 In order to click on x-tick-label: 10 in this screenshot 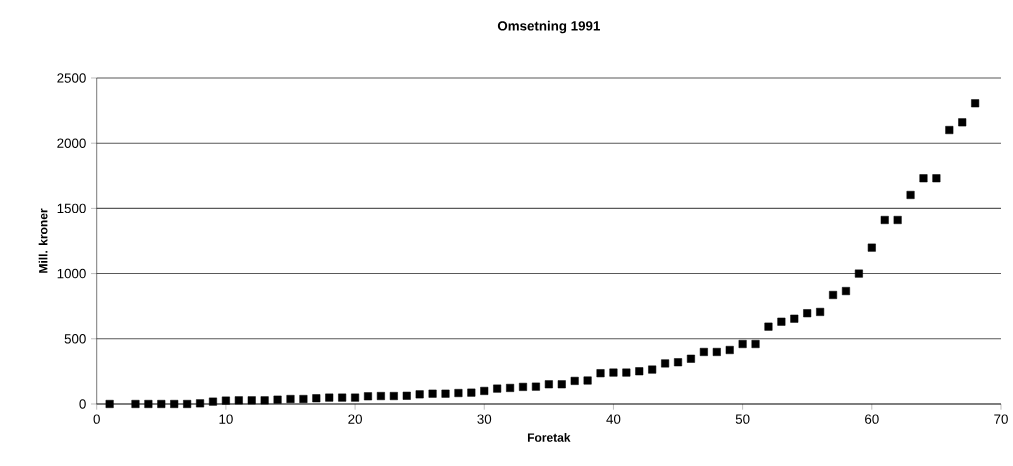, I will do `click(226, 419)`.